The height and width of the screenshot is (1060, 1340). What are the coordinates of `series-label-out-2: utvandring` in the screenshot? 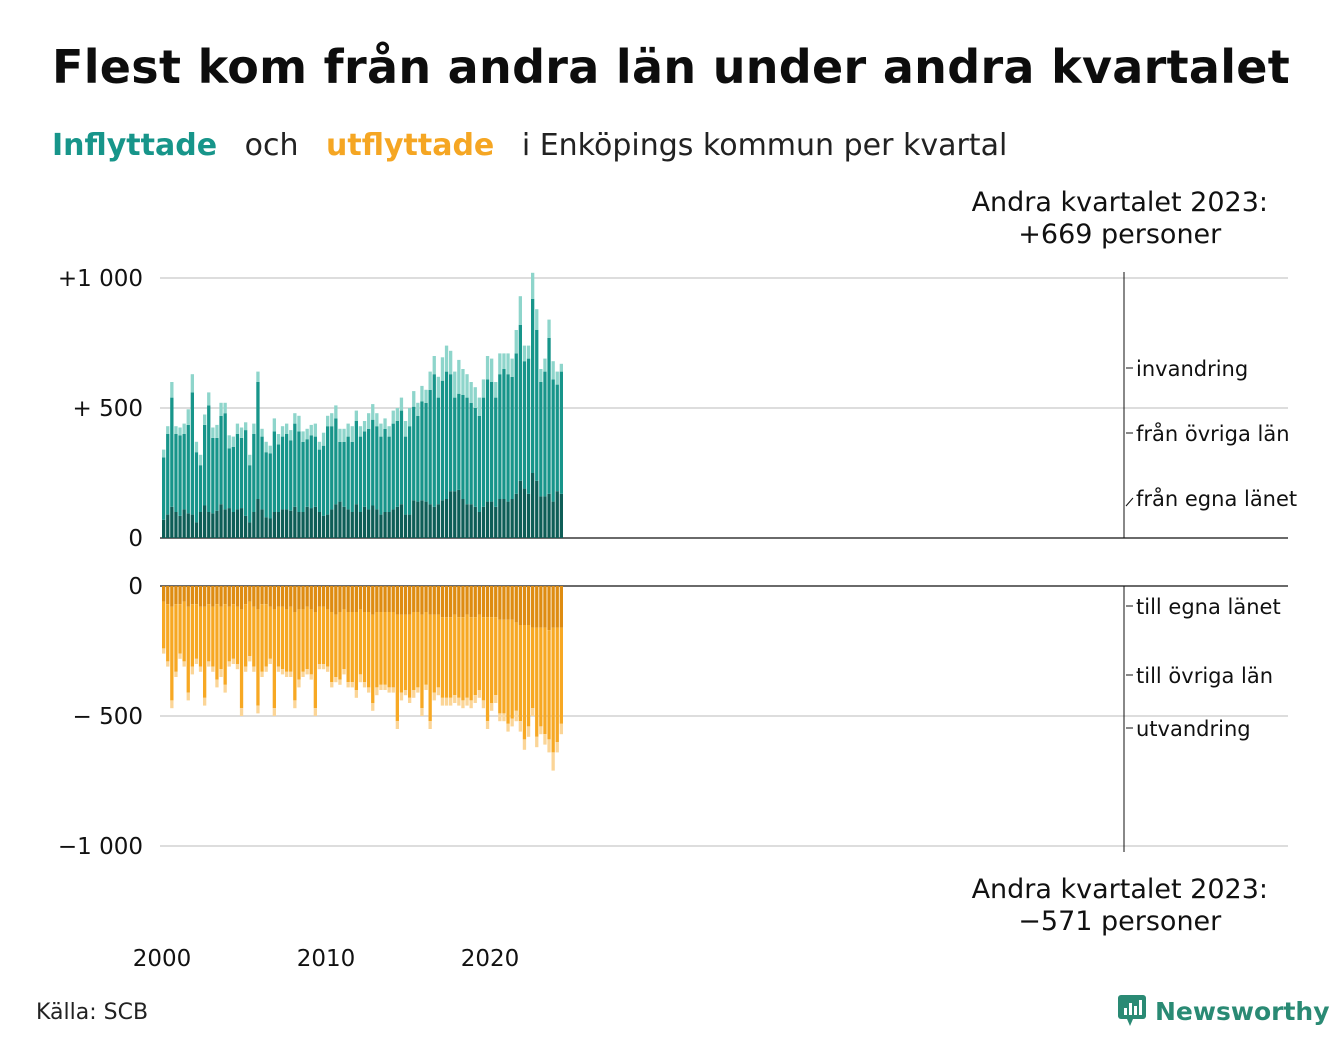 It's located at (1193, 729).